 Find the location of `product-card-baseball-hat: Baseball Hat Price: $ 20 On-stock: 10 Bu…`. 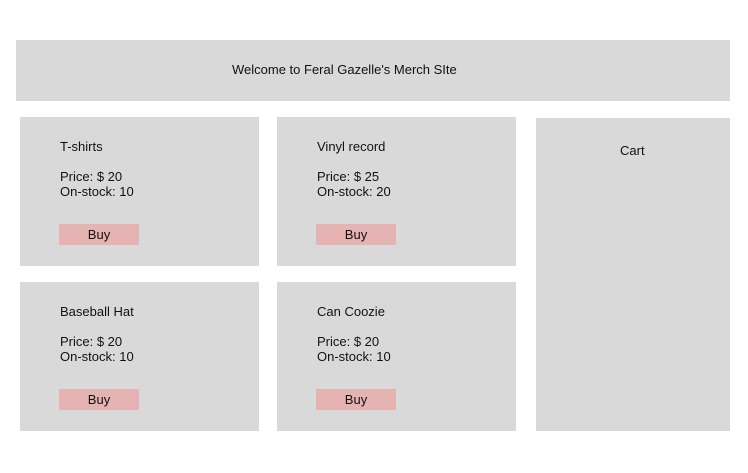

product-card-baseball-hat: Baseball Hat Price: $ 20 On-stock: 10 Bu… is located at coordinates (139, 356).